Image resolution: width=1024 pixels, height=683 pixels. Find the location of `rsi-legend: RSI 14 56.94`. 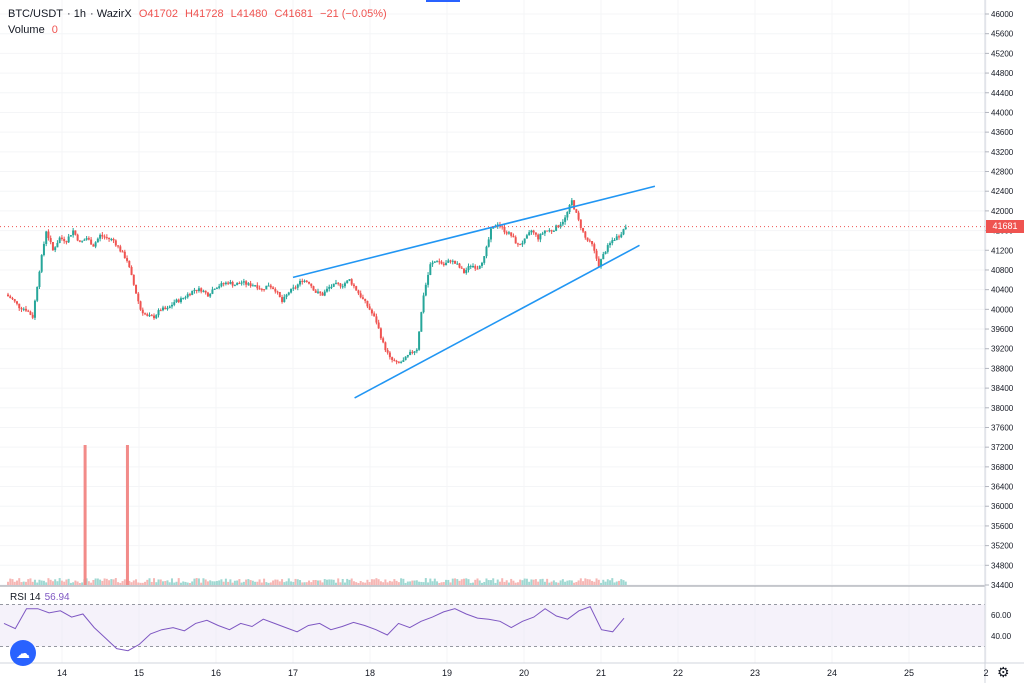

rsi-legend: RSI 14 56.94 is located at coordinates (40, 597).